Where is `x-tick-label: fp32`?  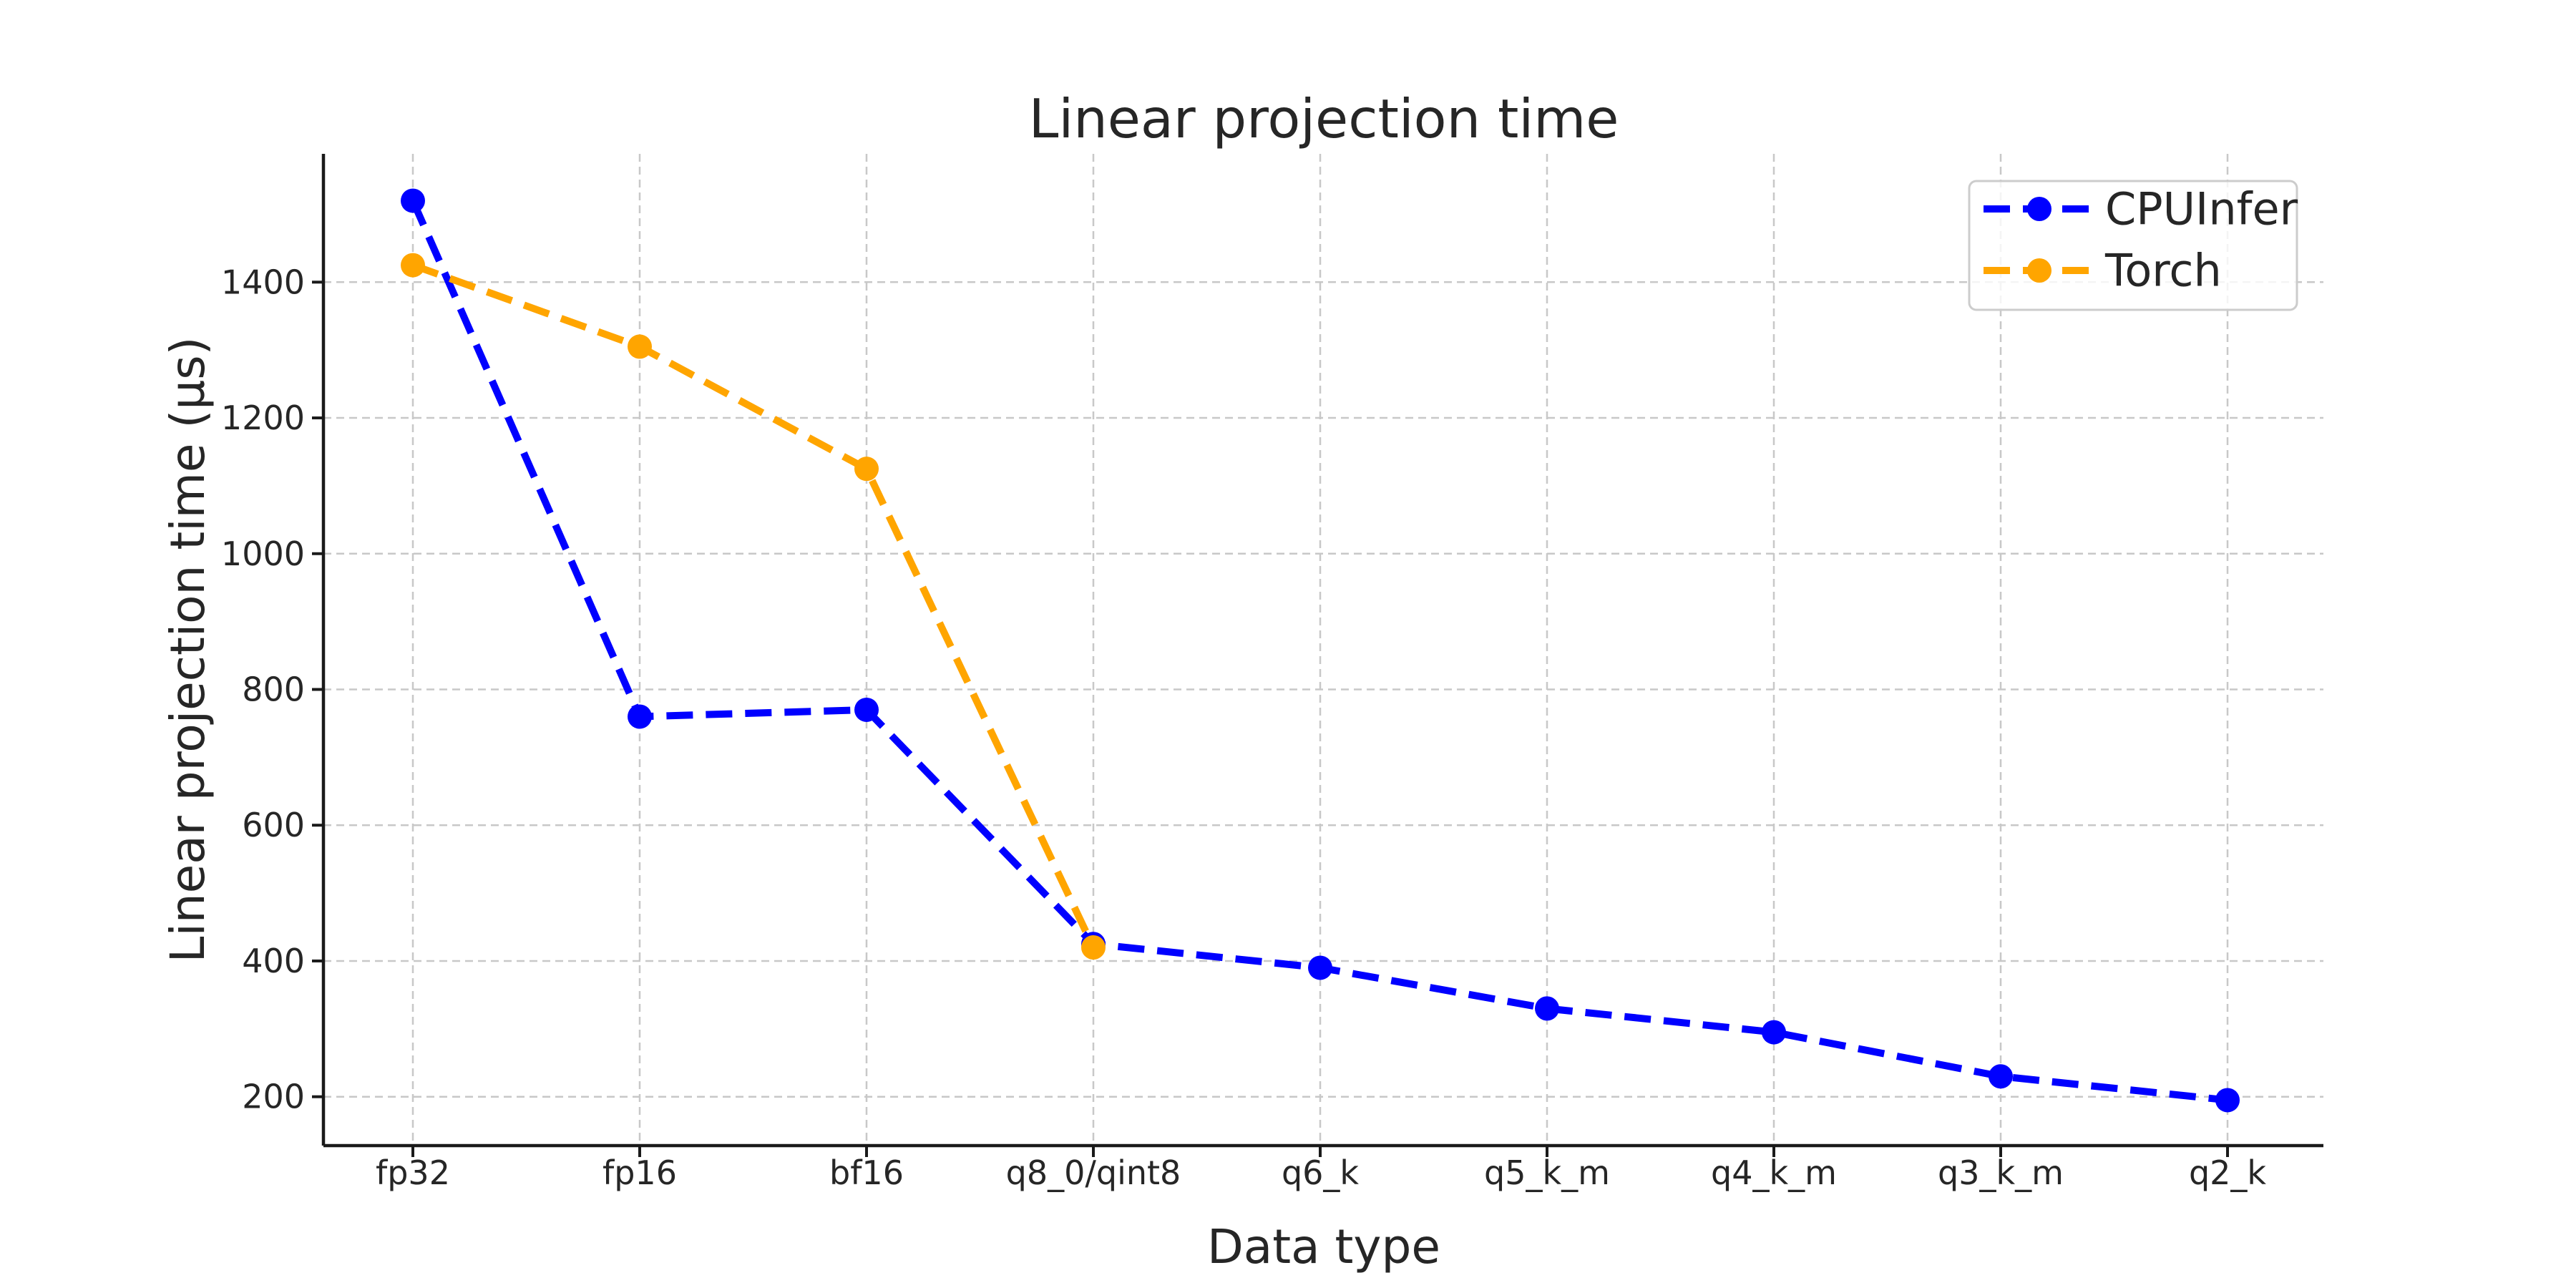
x-tick-label: fp32 is located at coordinates (413, 1172).